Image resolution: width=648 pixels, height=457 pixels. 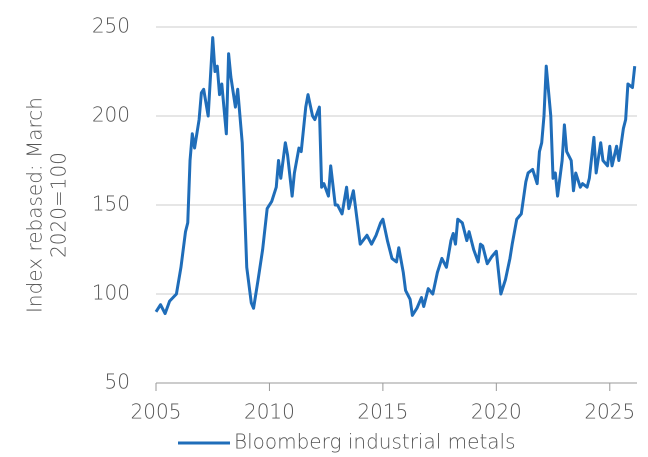 I want to click on y-tick-label: 100, so click(x=111, y=293).